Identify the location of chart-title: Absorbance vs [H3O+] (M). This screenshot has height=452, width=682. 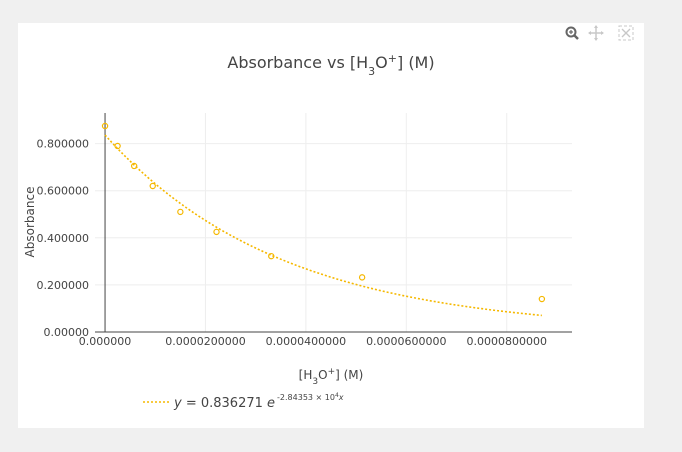
(330, 65).